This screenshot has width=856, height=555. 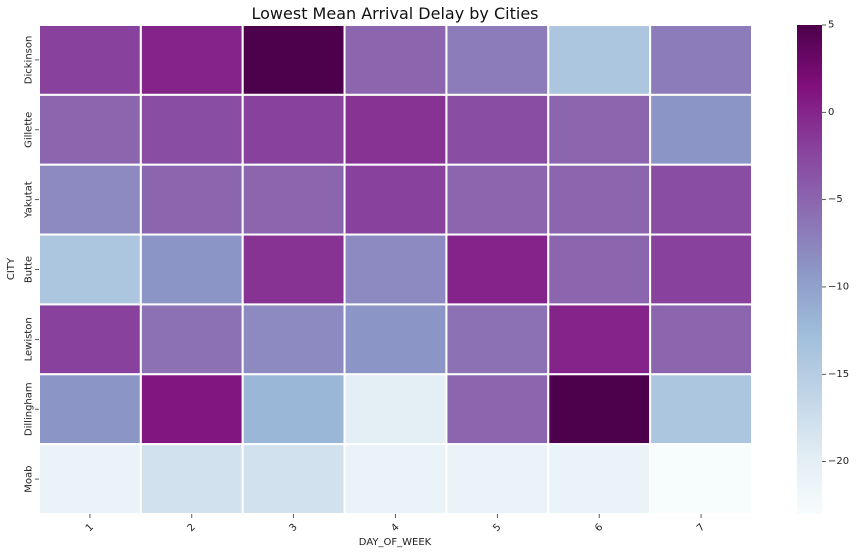 What do you see at coordinates (838, 374) in the screenshot?
I see `colorbar-tick-label: −15` at bounding box center [838, 374].